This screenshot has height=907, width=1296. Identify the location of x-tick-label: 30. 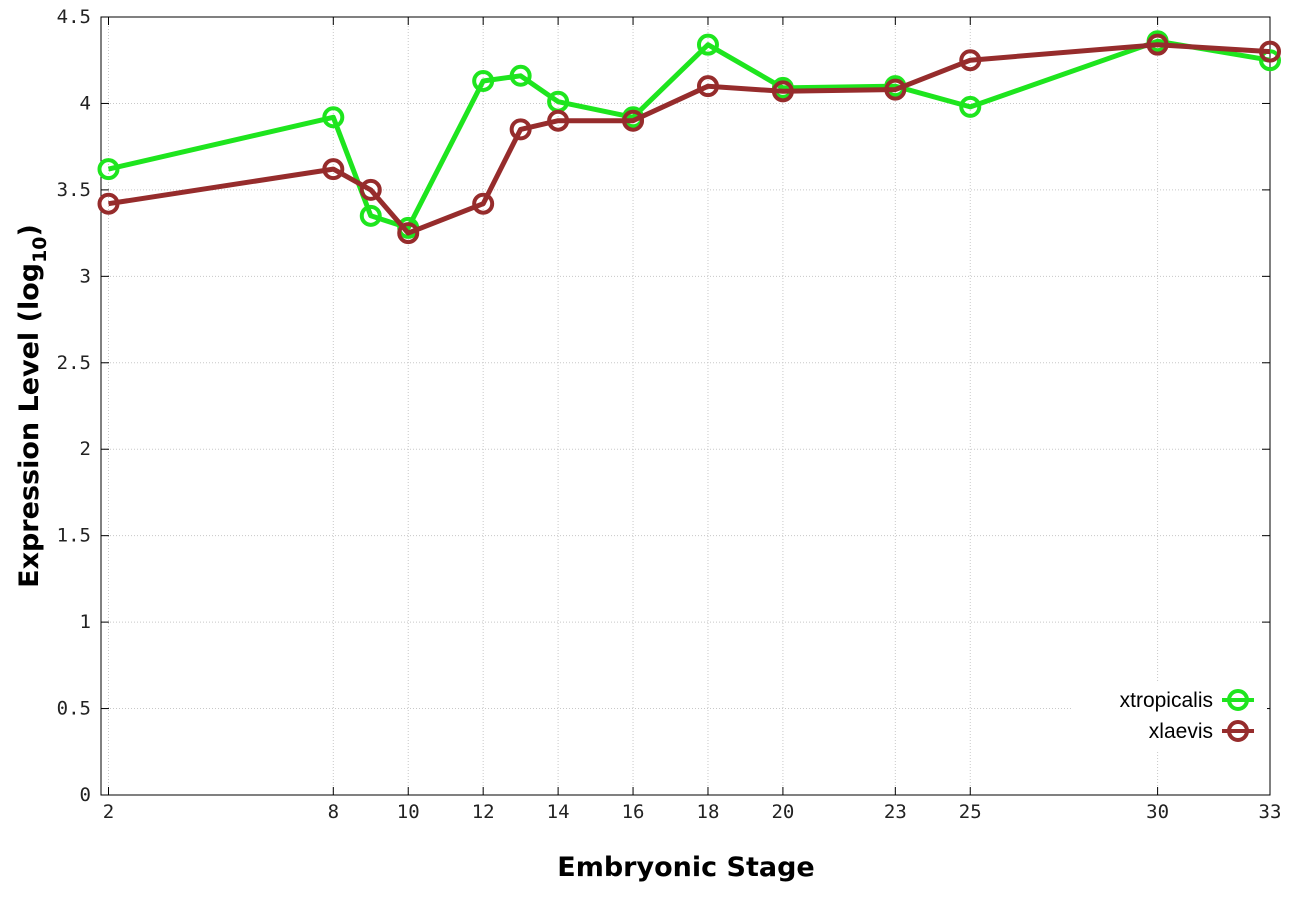
(1157, 812).